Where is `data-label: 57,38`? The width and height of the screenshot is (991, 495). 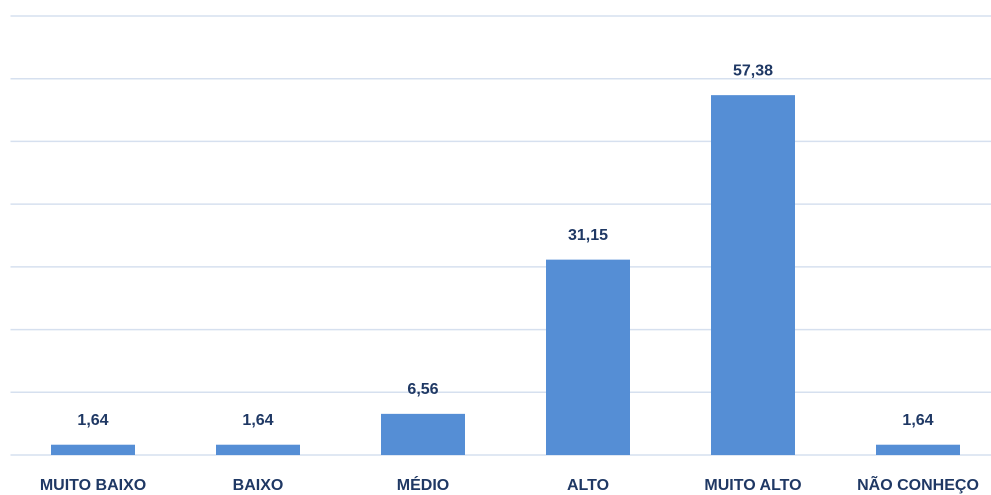 data-label: 57,38 is located at coordinates (753, 70).